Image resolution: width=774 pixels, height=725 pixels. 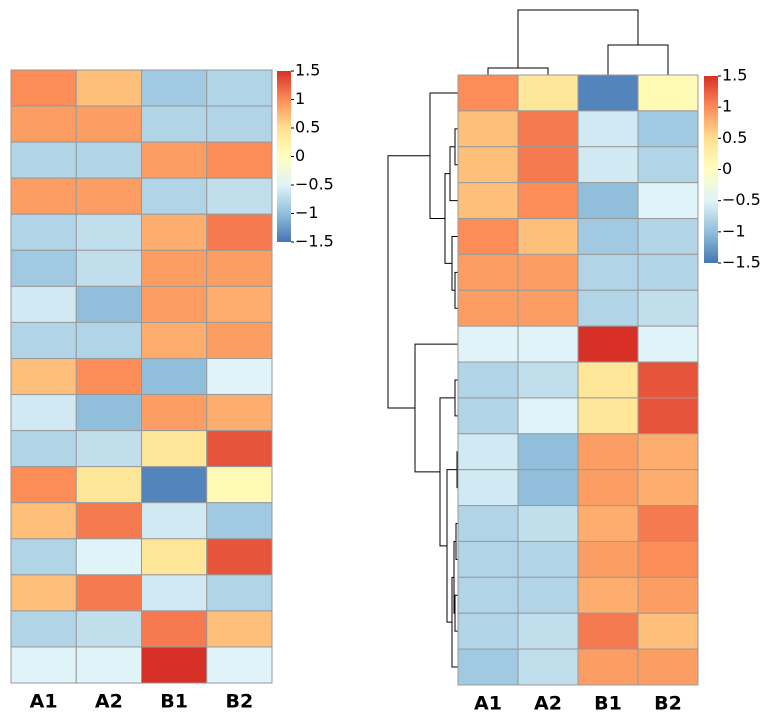 I want to click on colorbar-tick-label: −1, so click(x=307, y=212).